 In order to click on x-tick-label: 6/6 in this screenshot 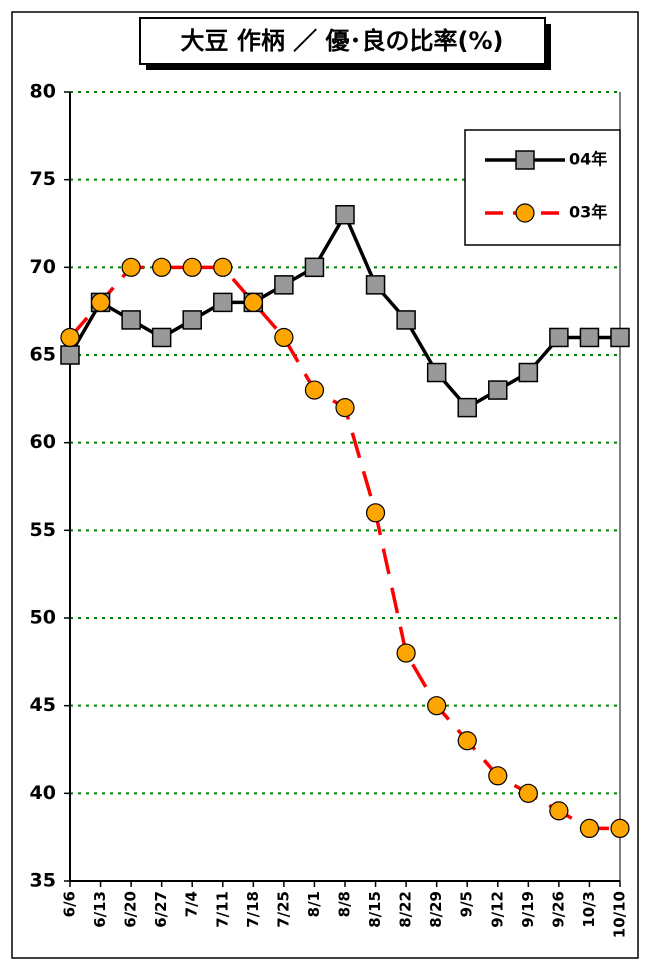, I will do `click(70, 904)`.